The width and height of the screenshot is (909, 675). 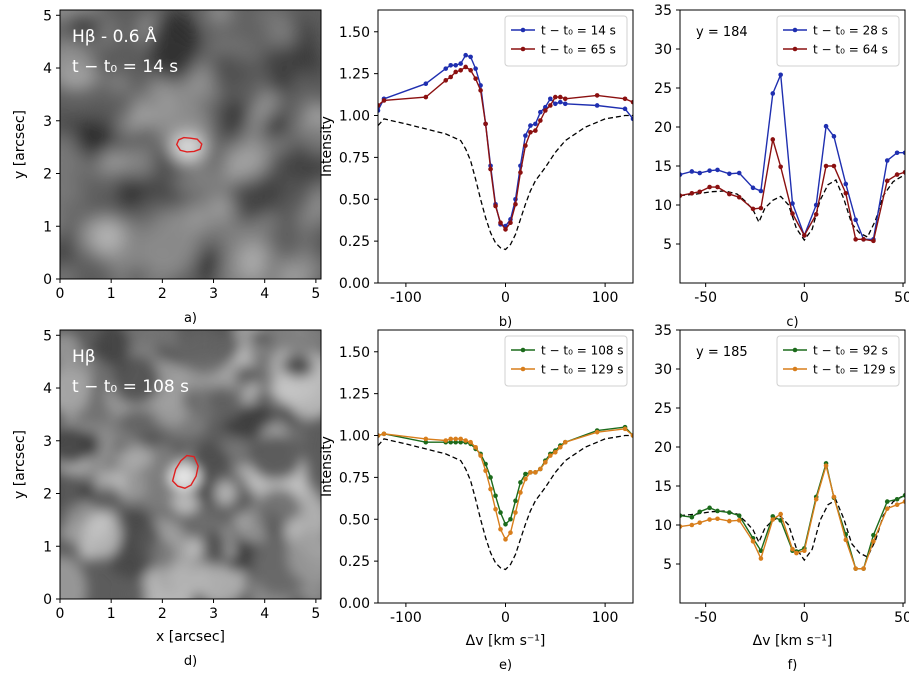 I want to click on y-tick-label: 1.25, so click(x=354, y=75).